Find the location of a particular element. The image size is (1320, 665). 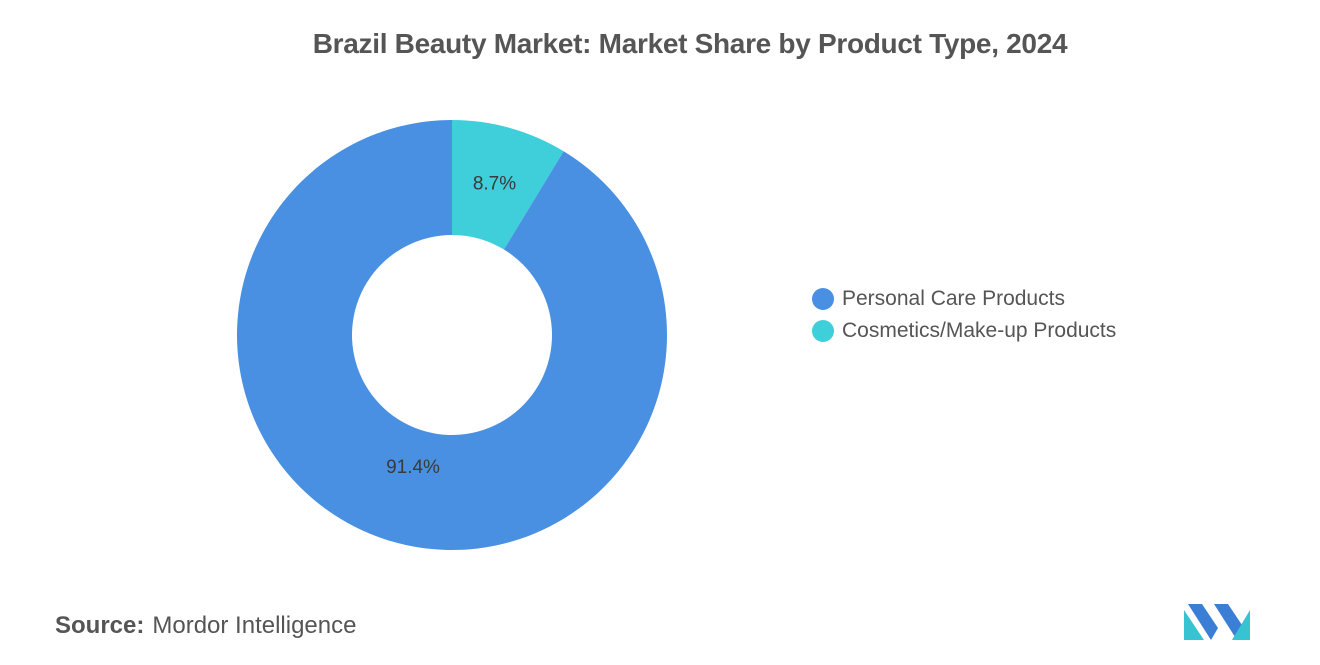

slice-label-cosmetics: 8.7% is located at coordinates (494, 183).